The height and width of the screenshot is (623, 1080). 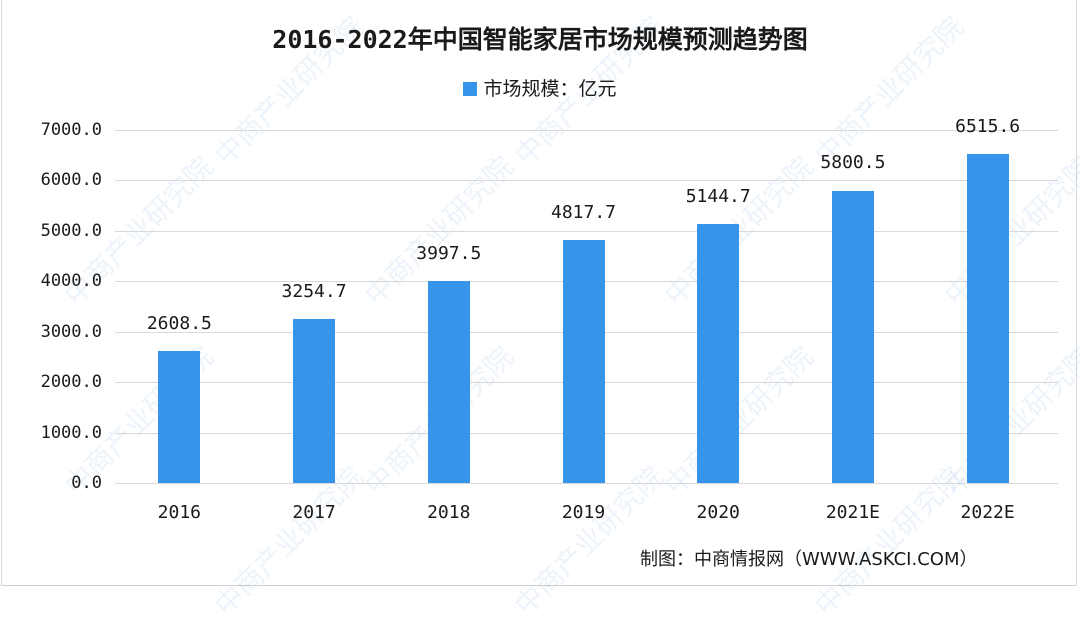 I want to click on legend: 市场规模：亿元, so click(x=540, y=87).